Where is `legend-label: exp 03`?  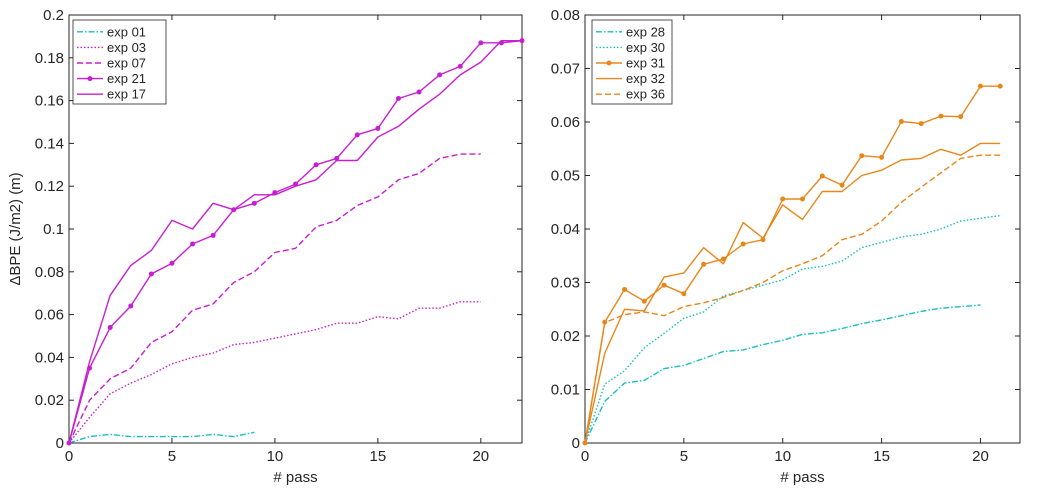
legend-label: exp 03 is located at coordinates (126, 47).